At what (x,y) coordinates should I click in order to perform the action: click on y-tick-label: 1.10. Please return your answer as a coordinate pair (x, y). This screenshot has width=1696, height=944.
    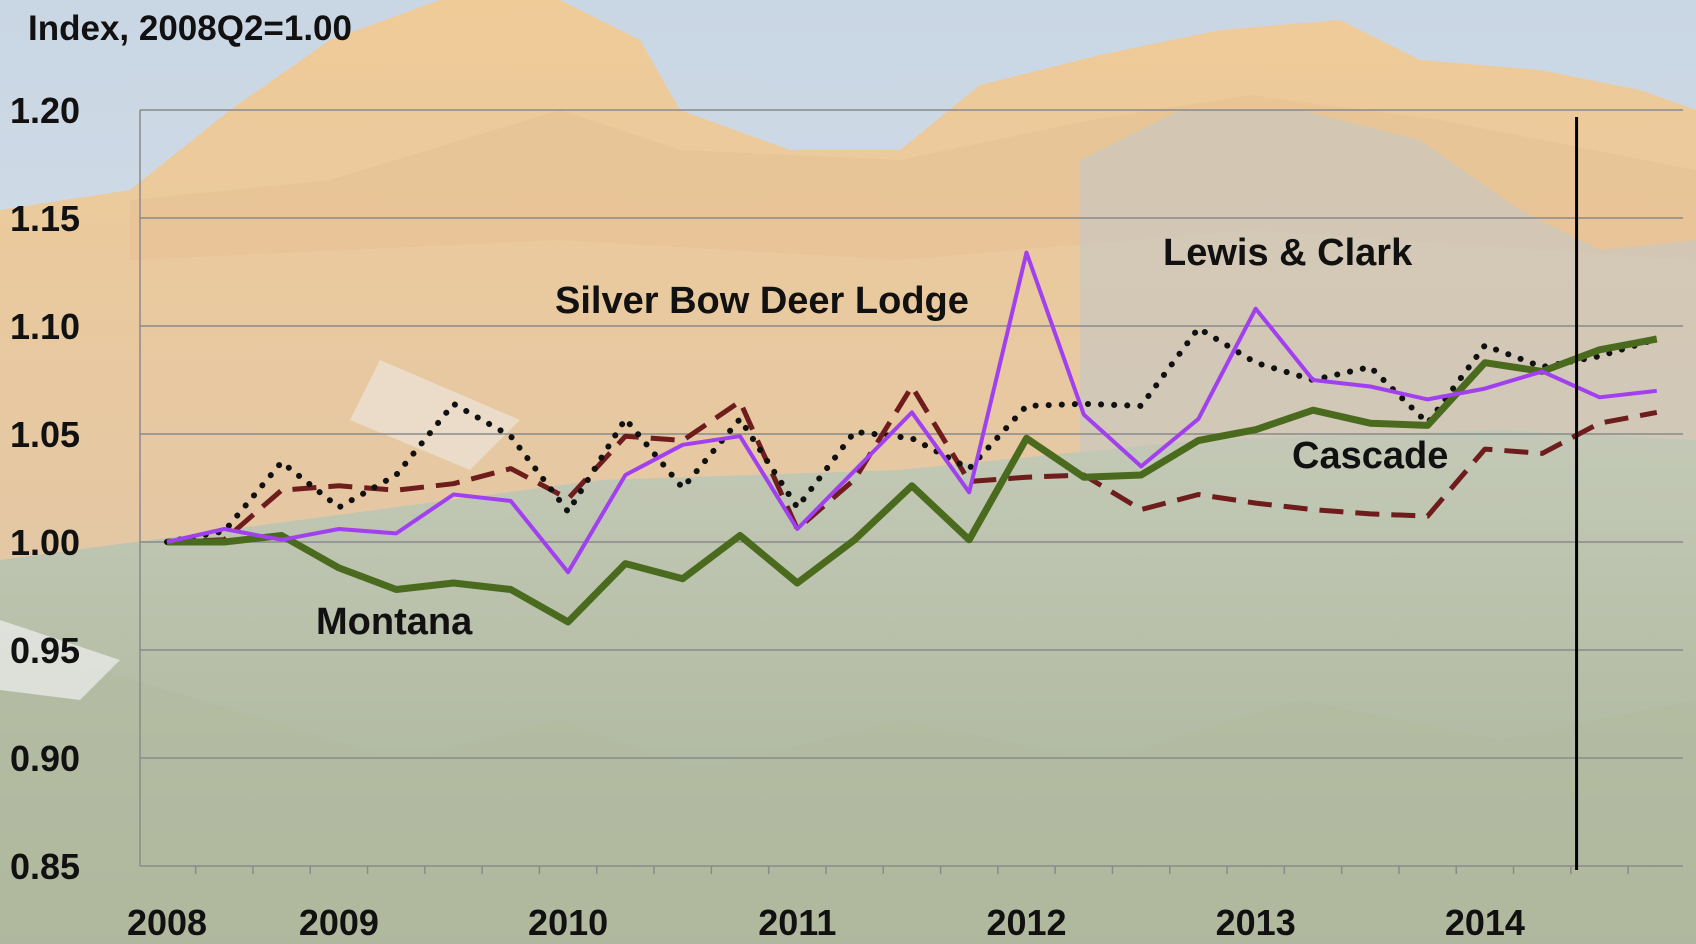
    Looking at the image, I should click on (45, 326).